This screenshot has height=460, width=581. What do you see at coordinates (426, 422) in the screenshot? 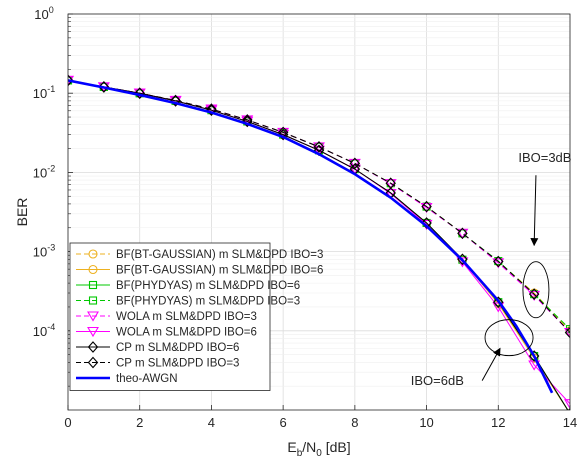
I see `x-tick-label: 10` at bounding box center [426, 422].